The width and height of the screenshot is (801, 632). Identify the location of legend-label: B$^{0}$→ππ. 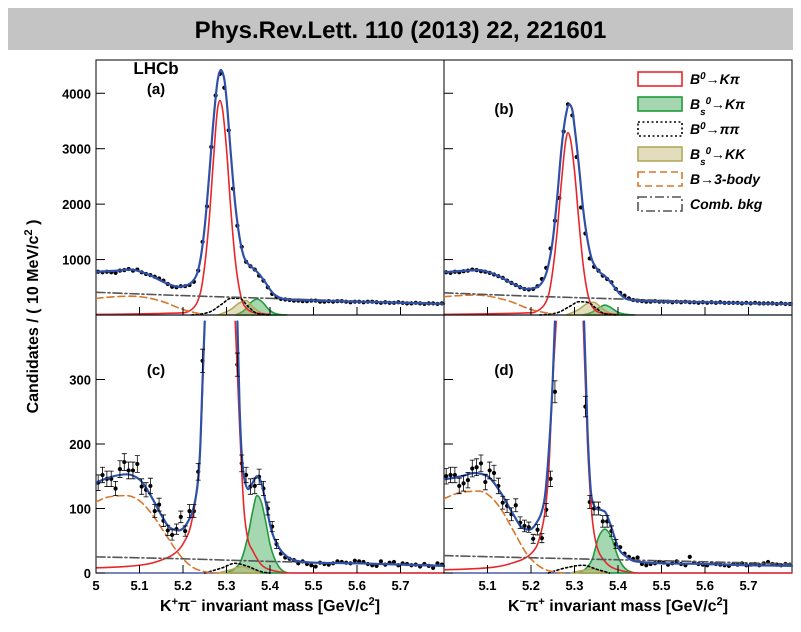
(715, 128).